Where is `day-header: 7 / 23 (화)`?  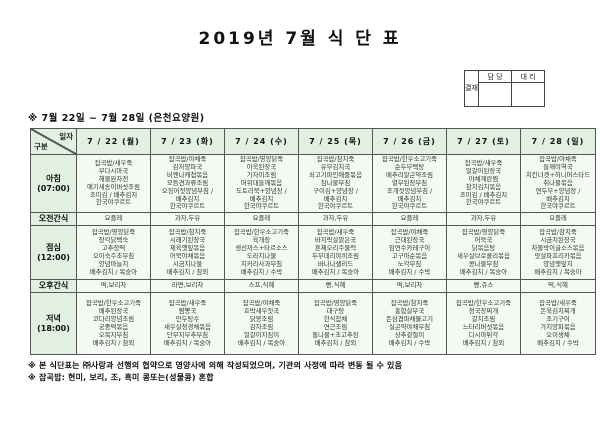
day-header: 7 / 23 (화) is located at coordinates (187, 141).